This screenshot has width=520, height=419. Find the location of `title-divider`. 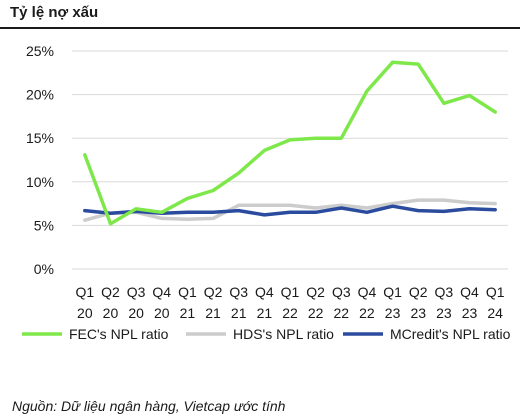

title-divider is located at coordinates (260, 28).